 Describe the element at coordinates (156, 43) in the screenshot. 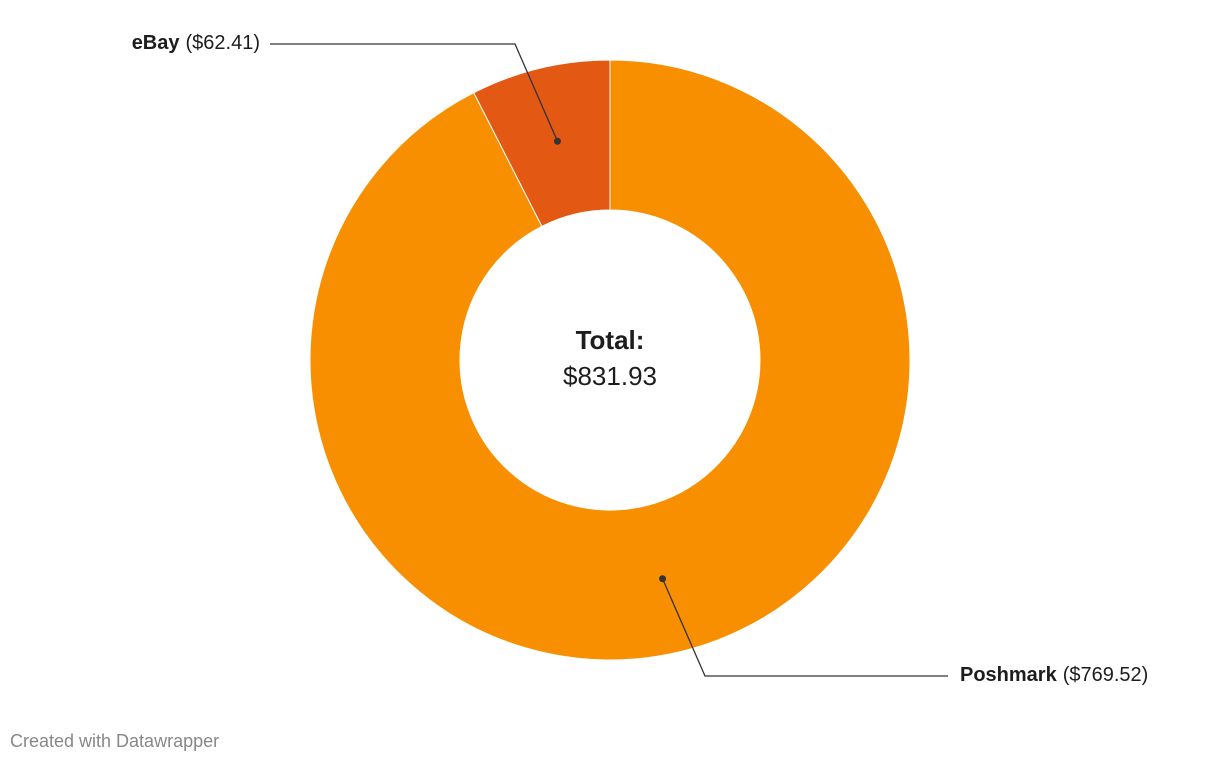

I see `slice-name: eBay` at that location.